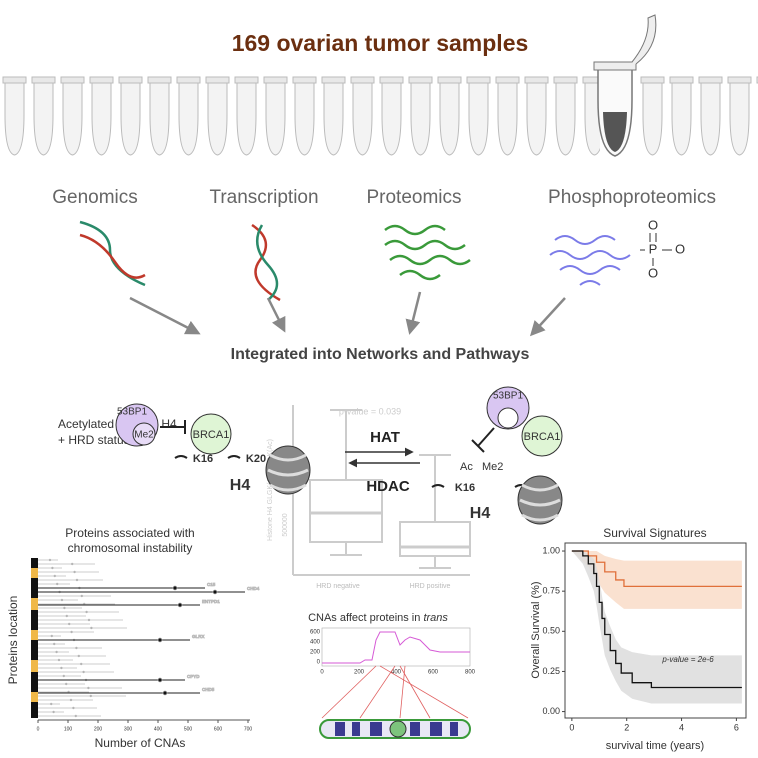 This screenshot has width=758, height=758. What do you see at coordinates (253, 588) in the screenshot?
I see `gene-label: CHD4` at bounding box center [253, 588].